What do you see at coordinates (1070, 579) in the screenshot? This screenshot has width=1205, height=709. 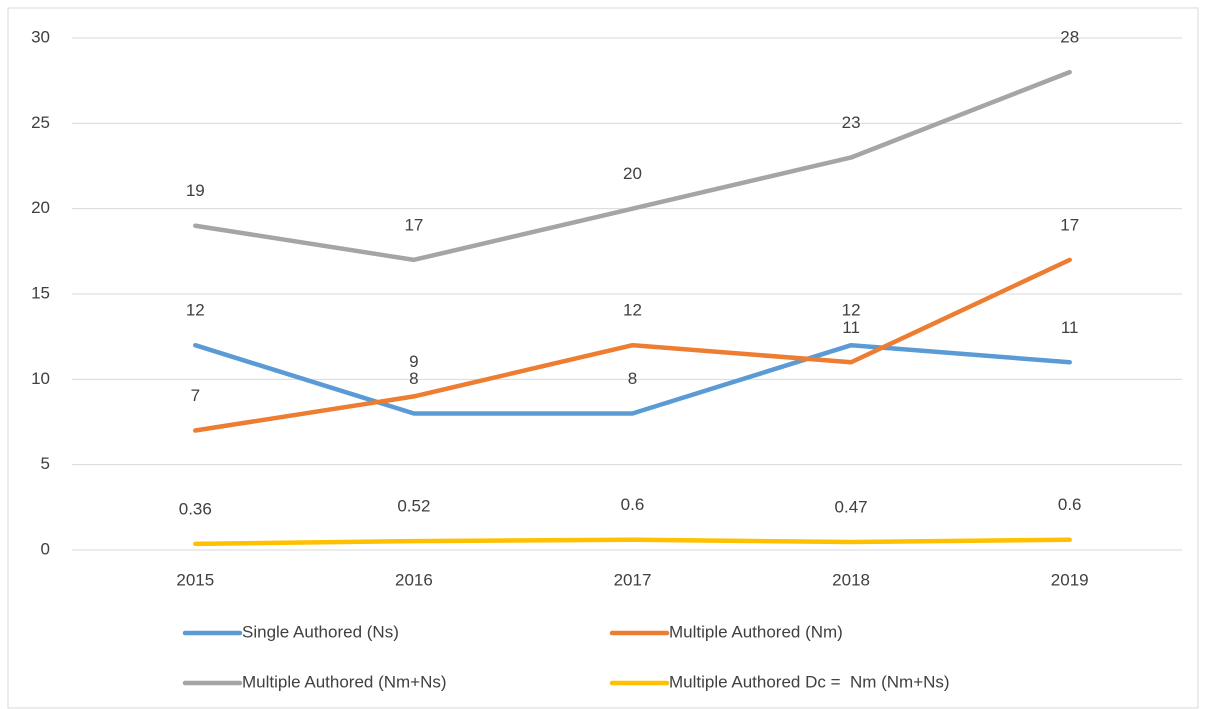 I see `x-tick-label: 2019` at bounding box center [1070, 579].